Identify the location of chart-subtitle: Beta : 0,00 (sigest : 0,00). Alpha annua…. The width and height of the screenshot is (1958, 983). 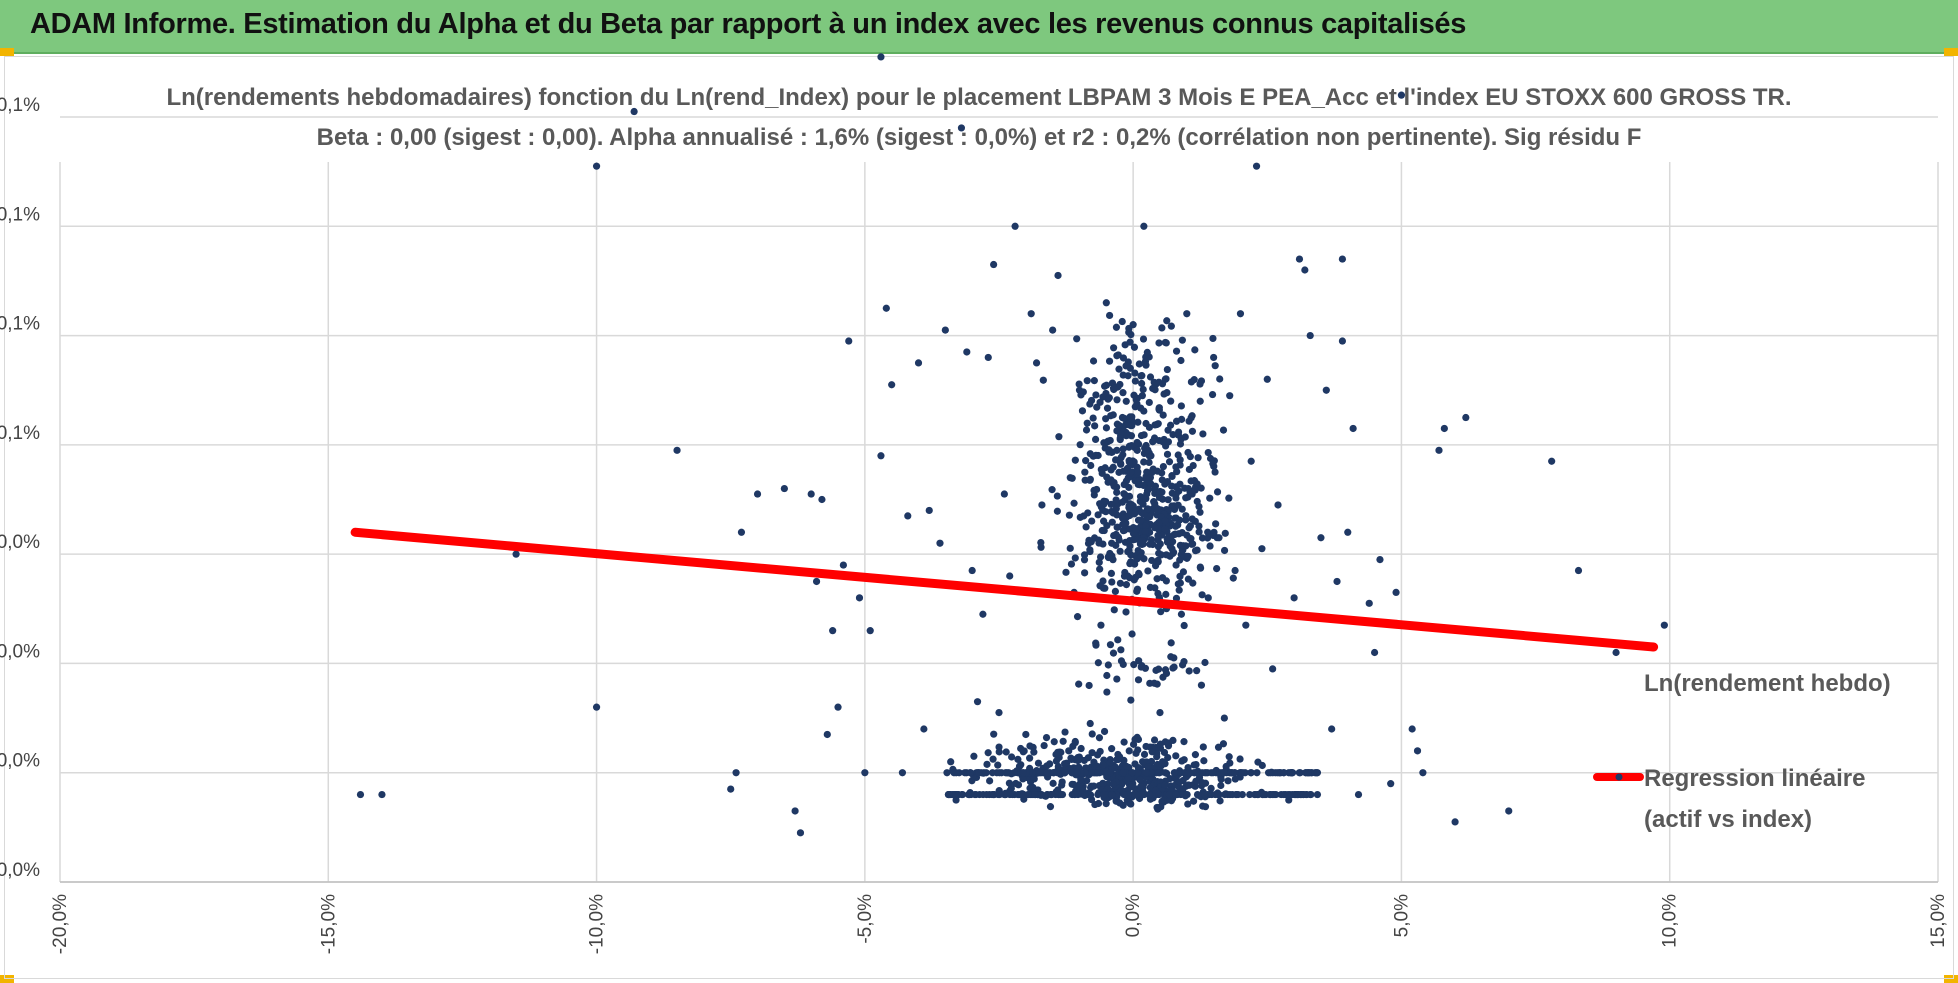
(979, 137).